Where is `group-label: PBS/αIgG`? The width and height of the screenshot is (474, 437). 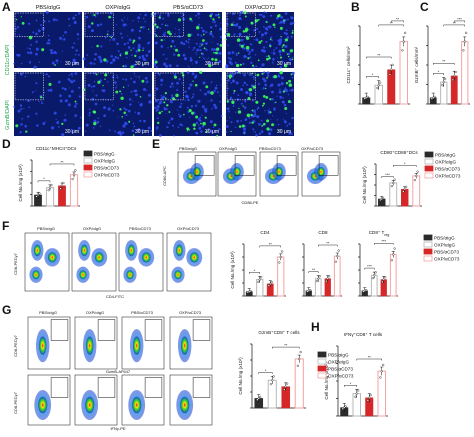
group-label: PBS/αIgG is located at coordinates (48, 8).